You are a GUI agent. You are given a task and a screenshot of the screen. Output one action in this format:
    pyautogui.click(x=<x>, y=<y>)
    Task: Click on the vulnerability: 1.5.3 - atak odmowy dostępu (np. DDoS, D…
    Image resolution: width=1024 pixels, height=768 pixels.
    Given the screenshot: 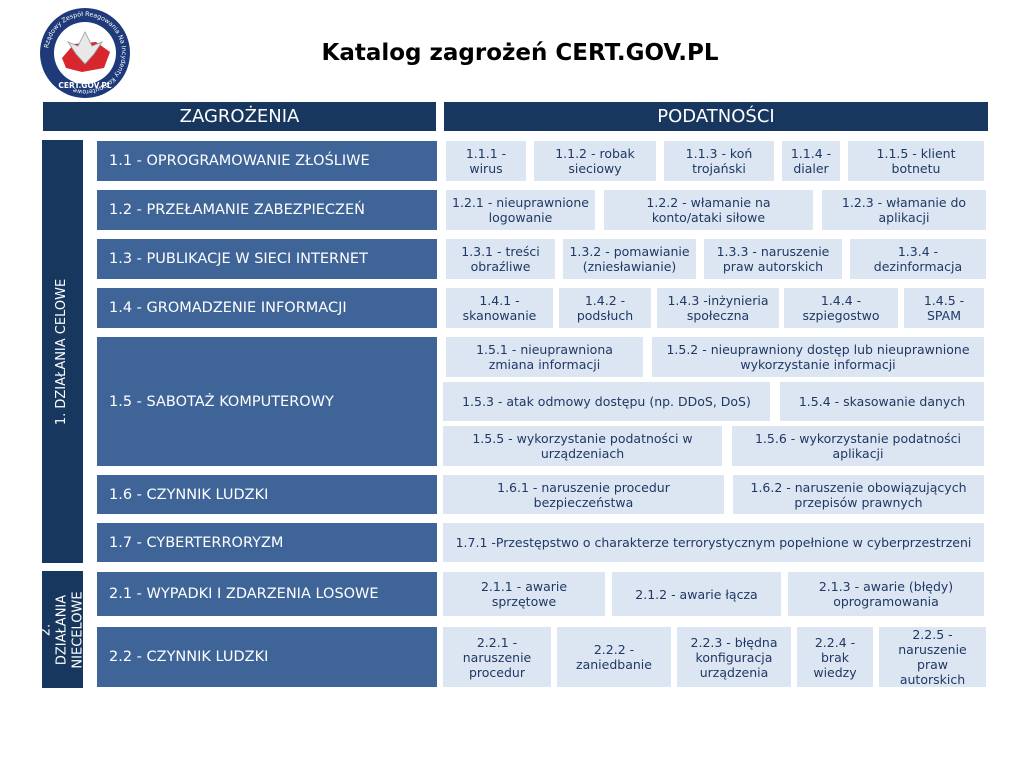 What is the action you would take?
    pyautogui.click(x=606, y=401)
    